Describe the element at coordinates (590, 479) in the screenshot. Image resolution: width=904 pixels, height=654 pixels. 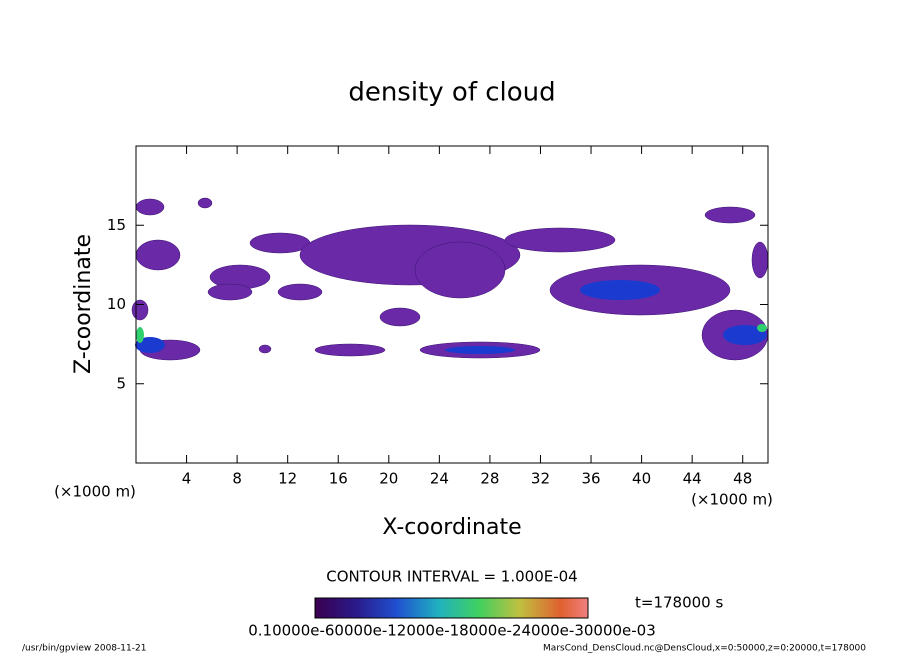
I see `x-tick-label: 36` at that location.